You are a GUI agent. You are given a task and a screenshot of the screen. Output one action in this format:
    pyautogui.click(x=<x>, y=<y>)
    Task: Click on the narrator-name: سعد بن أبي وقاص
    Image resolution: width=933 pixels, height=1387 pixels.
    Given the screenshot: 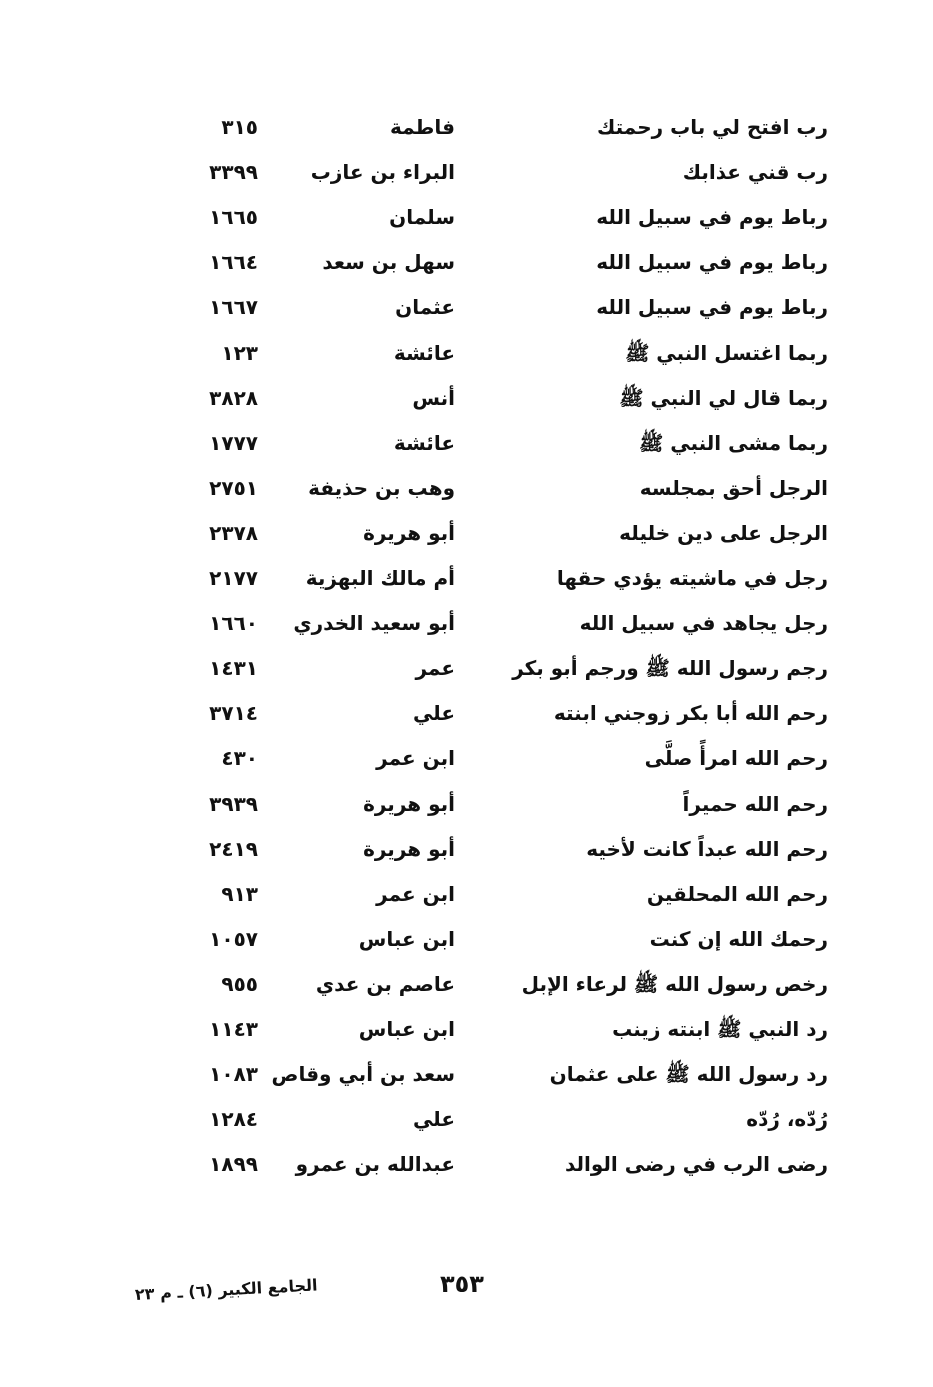 What is the action you would take?
    pyautogui.click(x=363, y=1074)
    